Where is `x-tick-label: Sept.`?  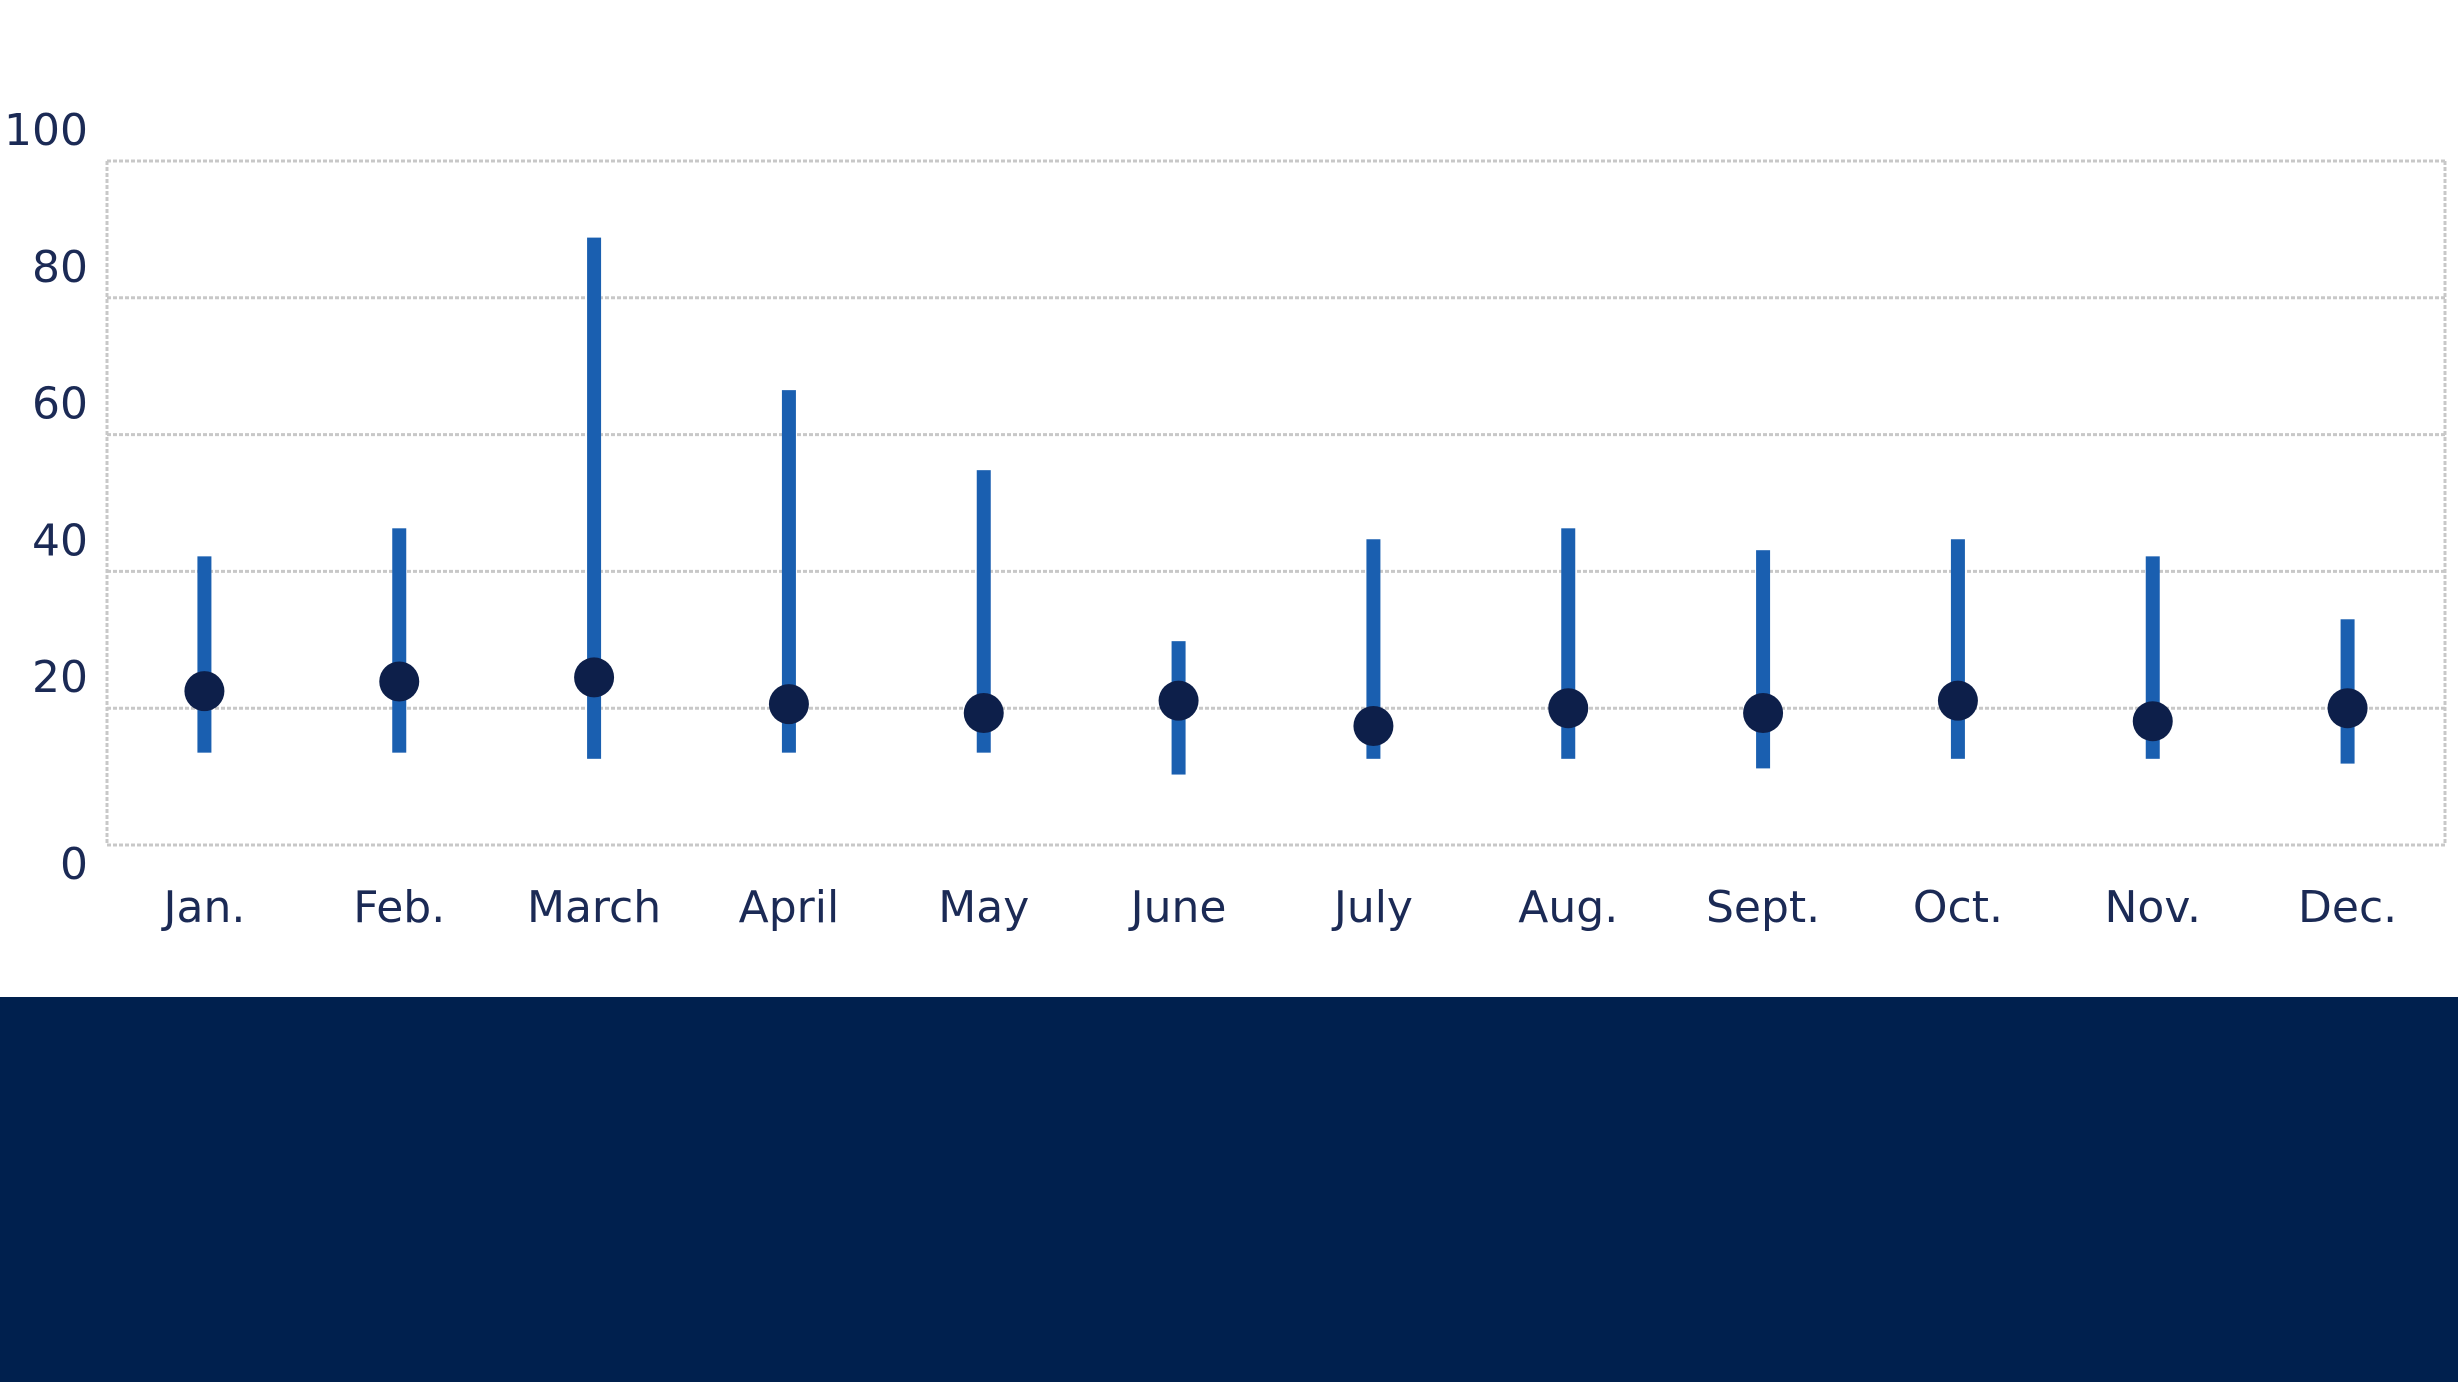
x-tick-label: Sept. is located at coordinates (1763, 907).